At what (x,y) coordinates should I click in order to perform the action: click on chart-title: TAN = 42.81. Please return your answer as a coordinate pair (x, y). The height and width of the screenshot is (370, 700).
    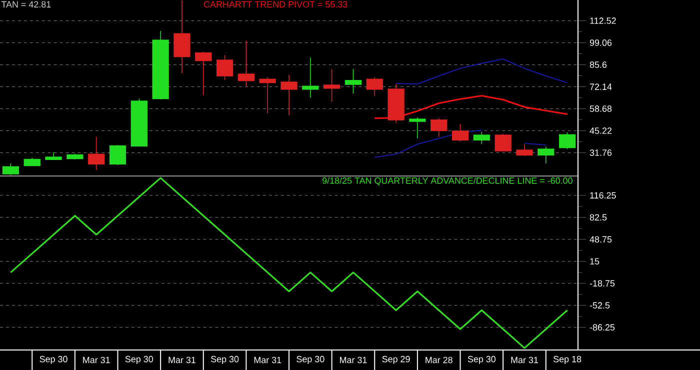
    Looking at the image, I should click on (26, 4).